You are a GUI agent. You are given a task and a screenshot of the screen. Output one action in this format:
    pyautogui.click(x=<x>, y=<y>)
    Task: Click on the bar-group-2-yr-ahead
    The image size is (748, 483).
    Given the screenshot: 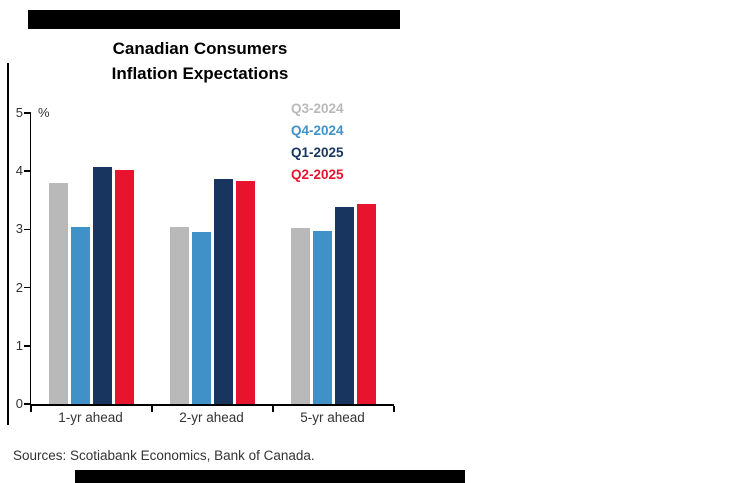 What is the action you would take?
    pyautogui.click(x=212, y=291)
    